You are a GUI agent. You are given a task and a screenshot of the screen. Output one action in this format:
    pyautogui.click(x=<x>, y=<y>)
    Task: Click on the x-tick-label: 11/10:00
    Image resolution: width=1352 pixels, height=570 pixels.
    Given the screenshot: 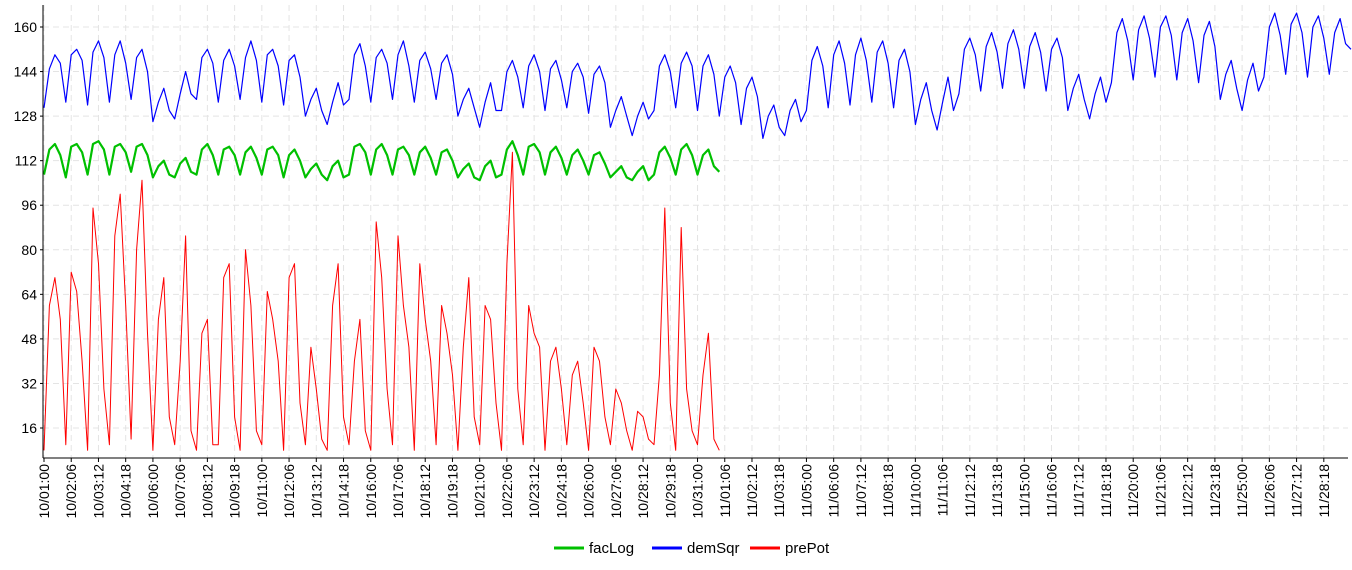 What is the action you would take?
    pyautogui.click(x=915, y=491)
    